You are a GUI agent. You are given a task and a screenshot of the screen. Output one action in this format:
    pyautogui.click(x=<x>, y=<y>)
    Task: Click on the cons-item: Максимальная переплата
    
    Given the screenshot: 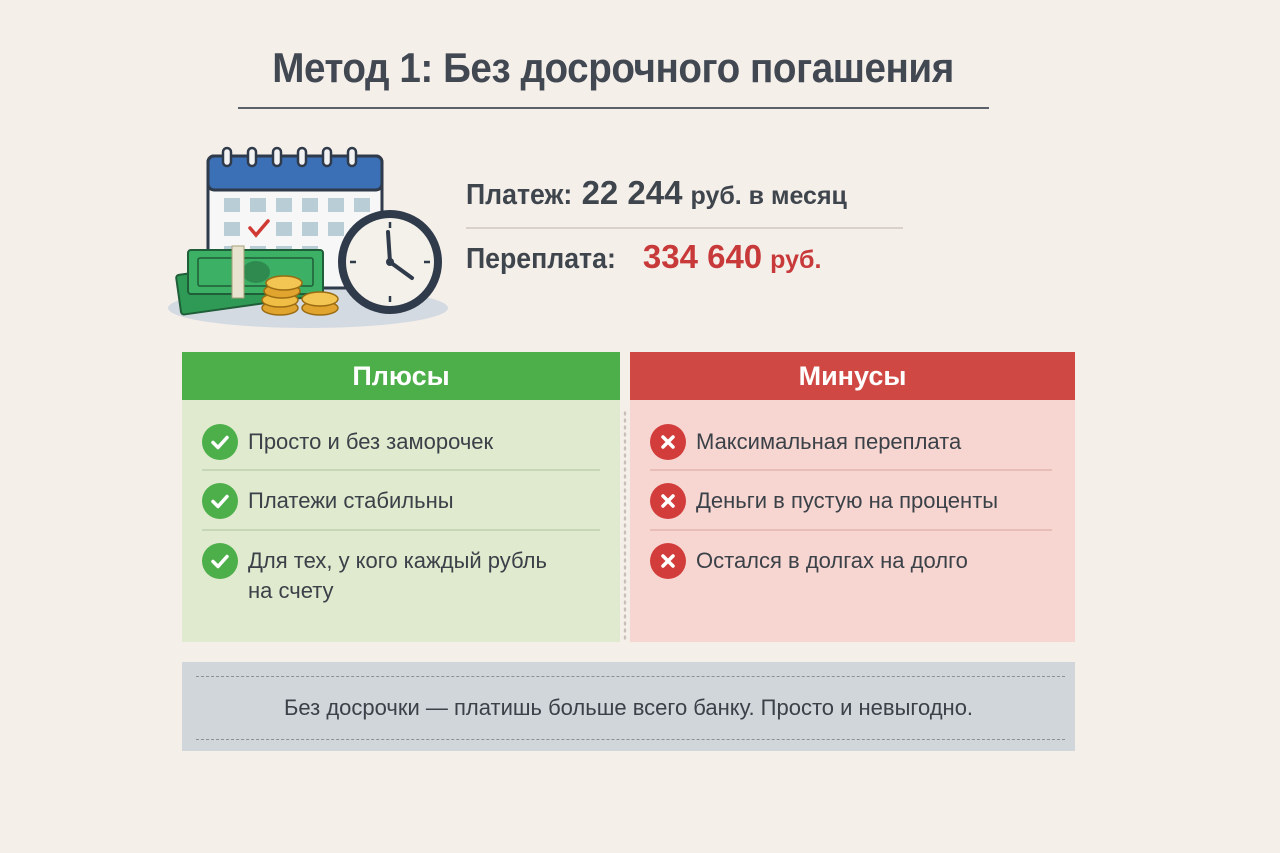 What is the action you would take?
    pyautogui.click(x=805, y=442)
    